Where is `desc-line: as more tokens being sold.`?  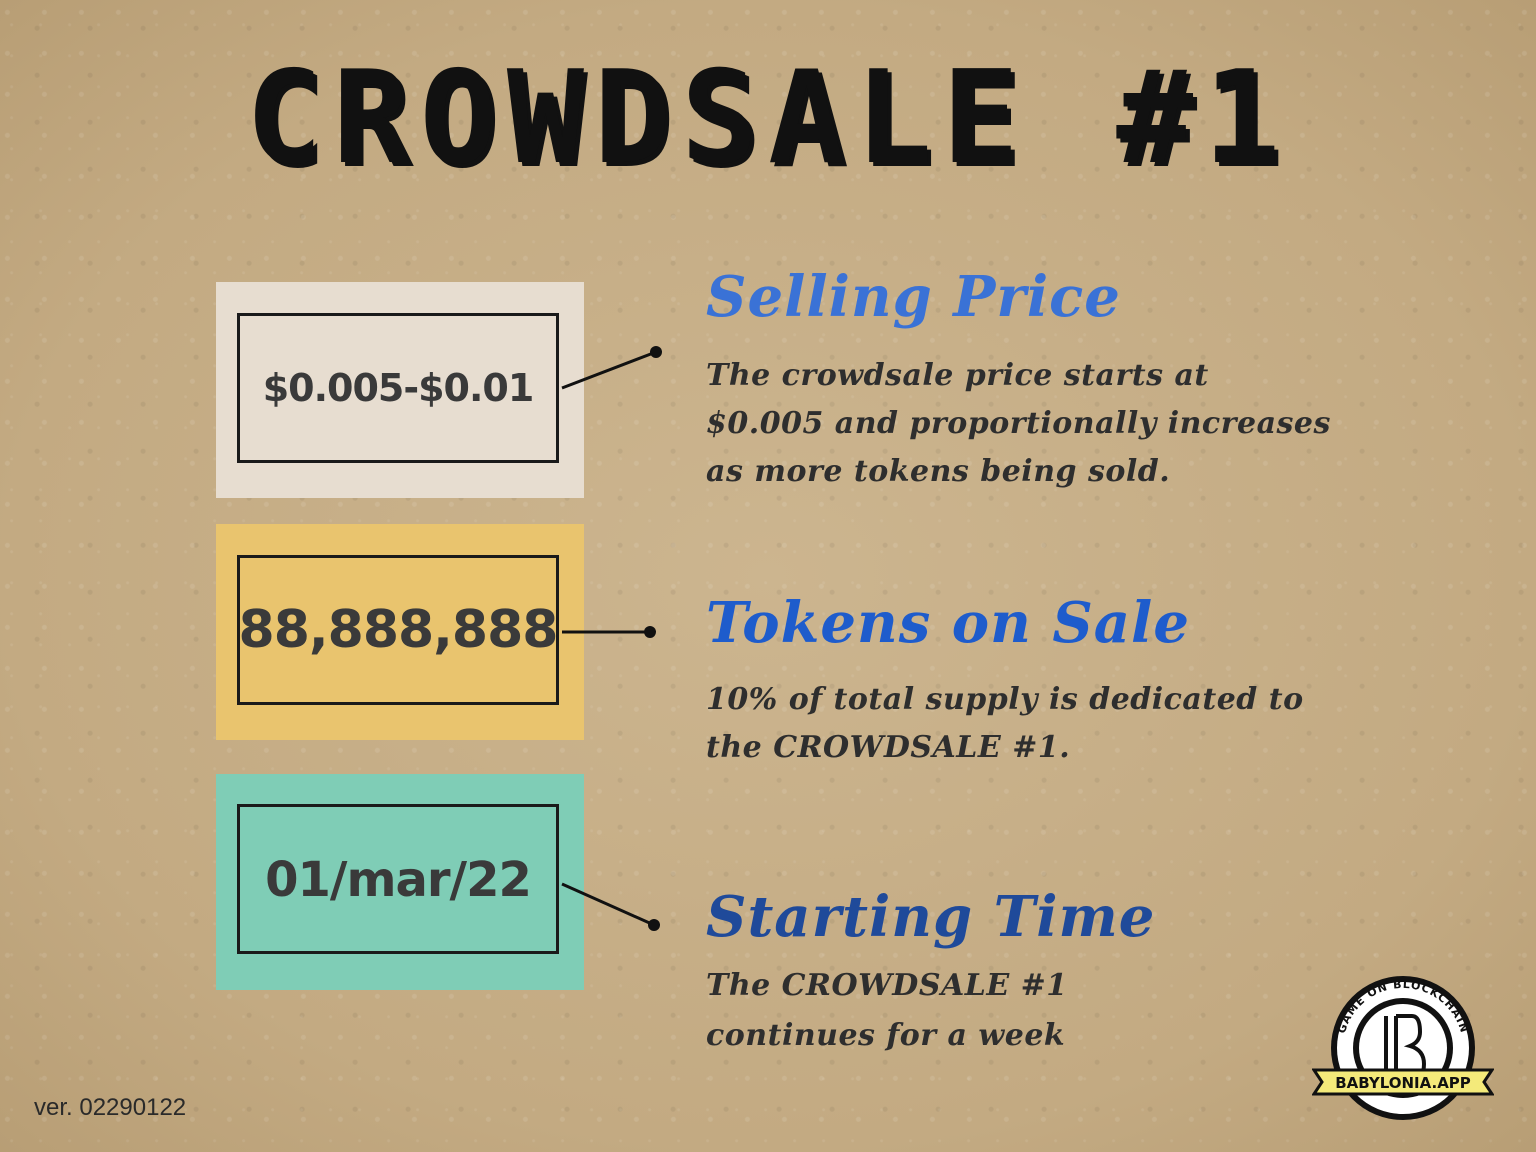 desc-line: as more tokens being sold. is located at coordinates (938, 471).